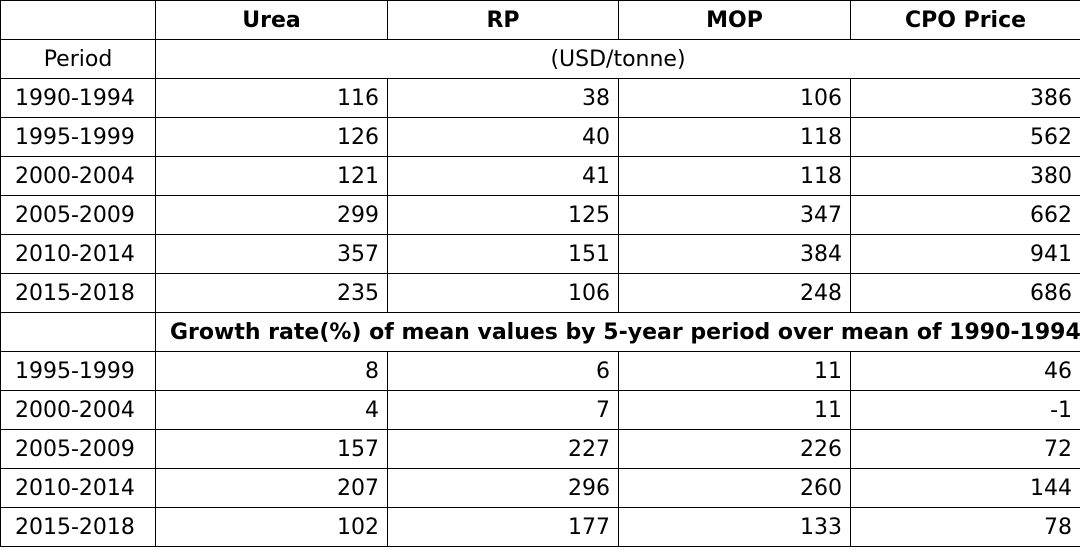 This screenshot has height=555, width=1080. Describe the element at coordinates (734, 527) in the screenshot. I see `mop-cell: 133` at that location.